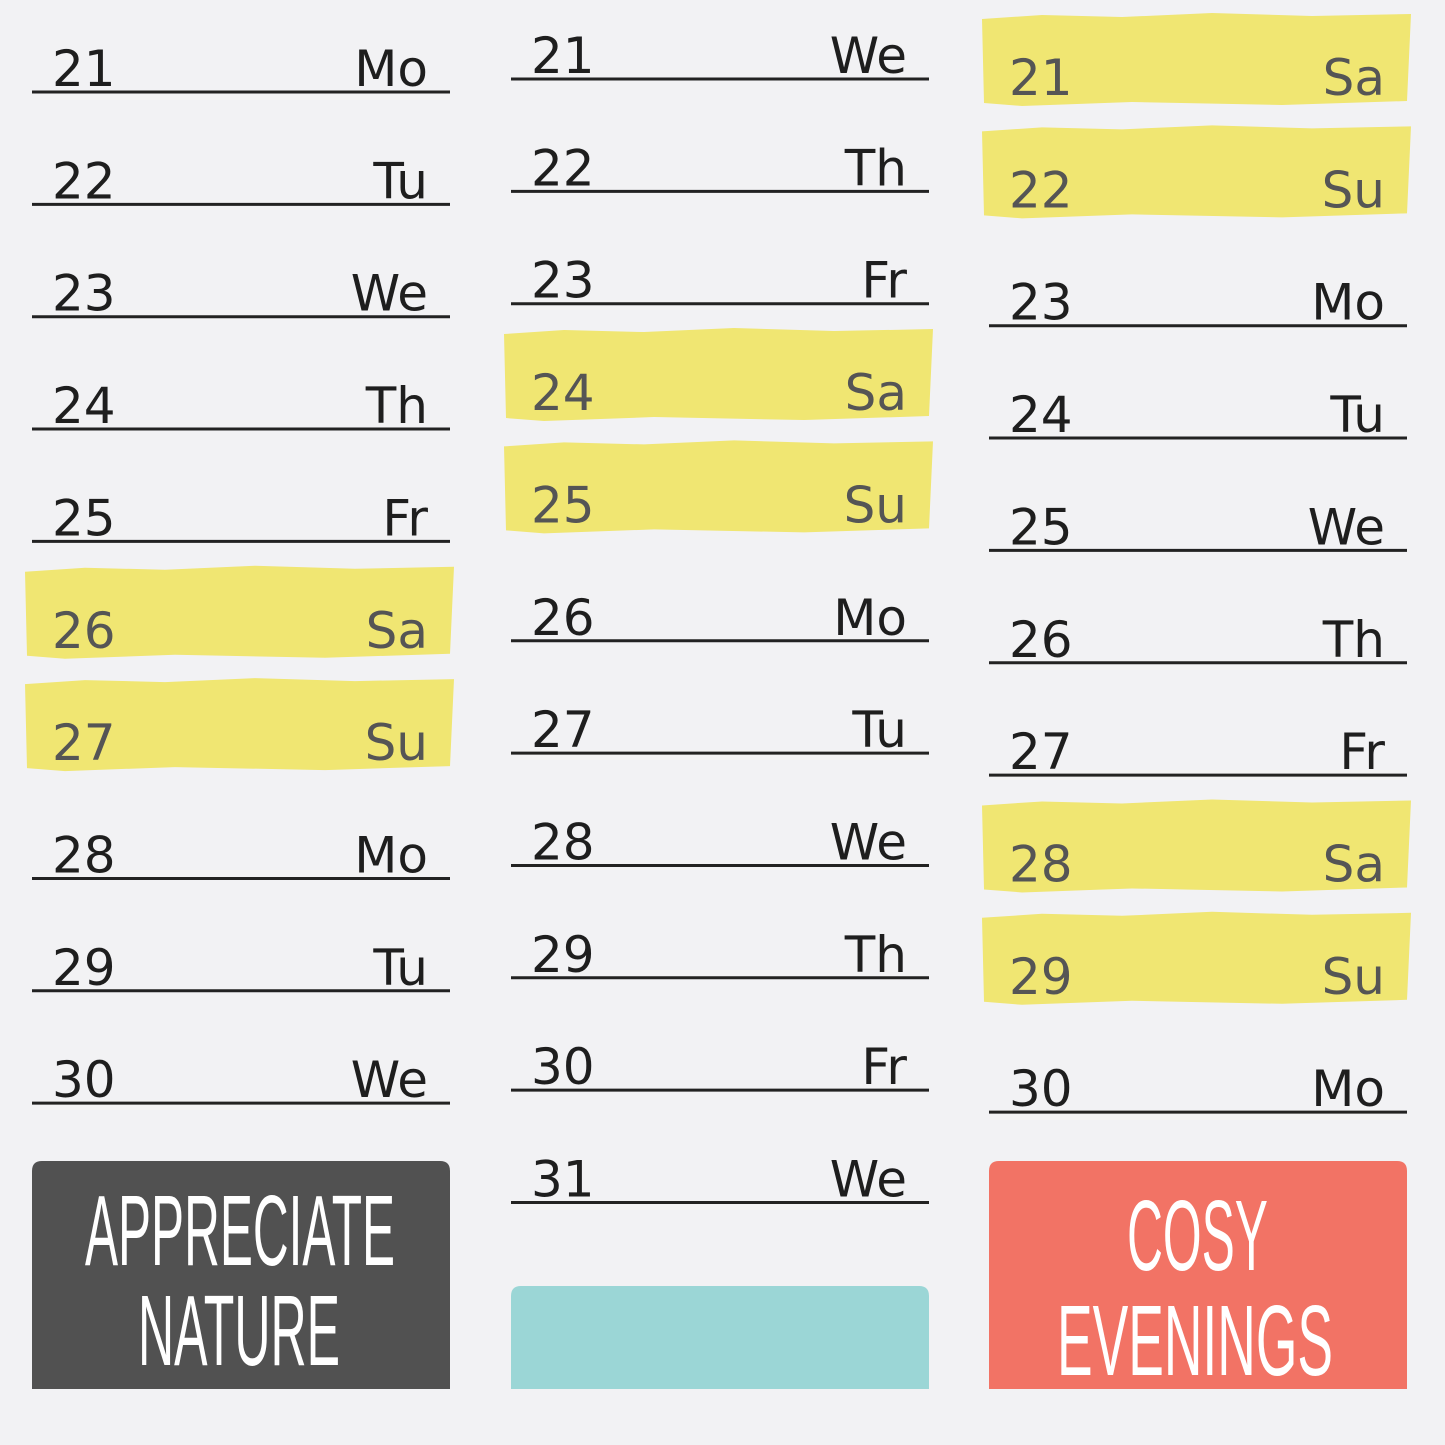  I want to click on label-text: EVENINGS, so click(1195, 1341).